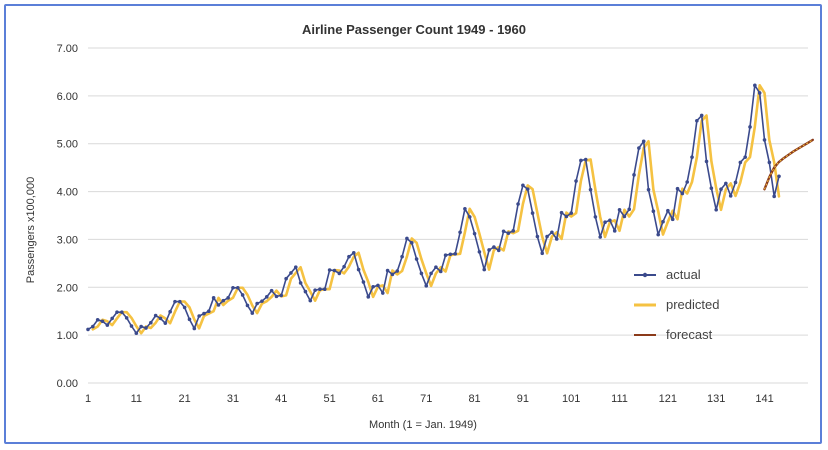  What do you see at coordinates (668, 399) in the screenshot?
I see `x-tick-label: 121` at bounding box center [668, 399].